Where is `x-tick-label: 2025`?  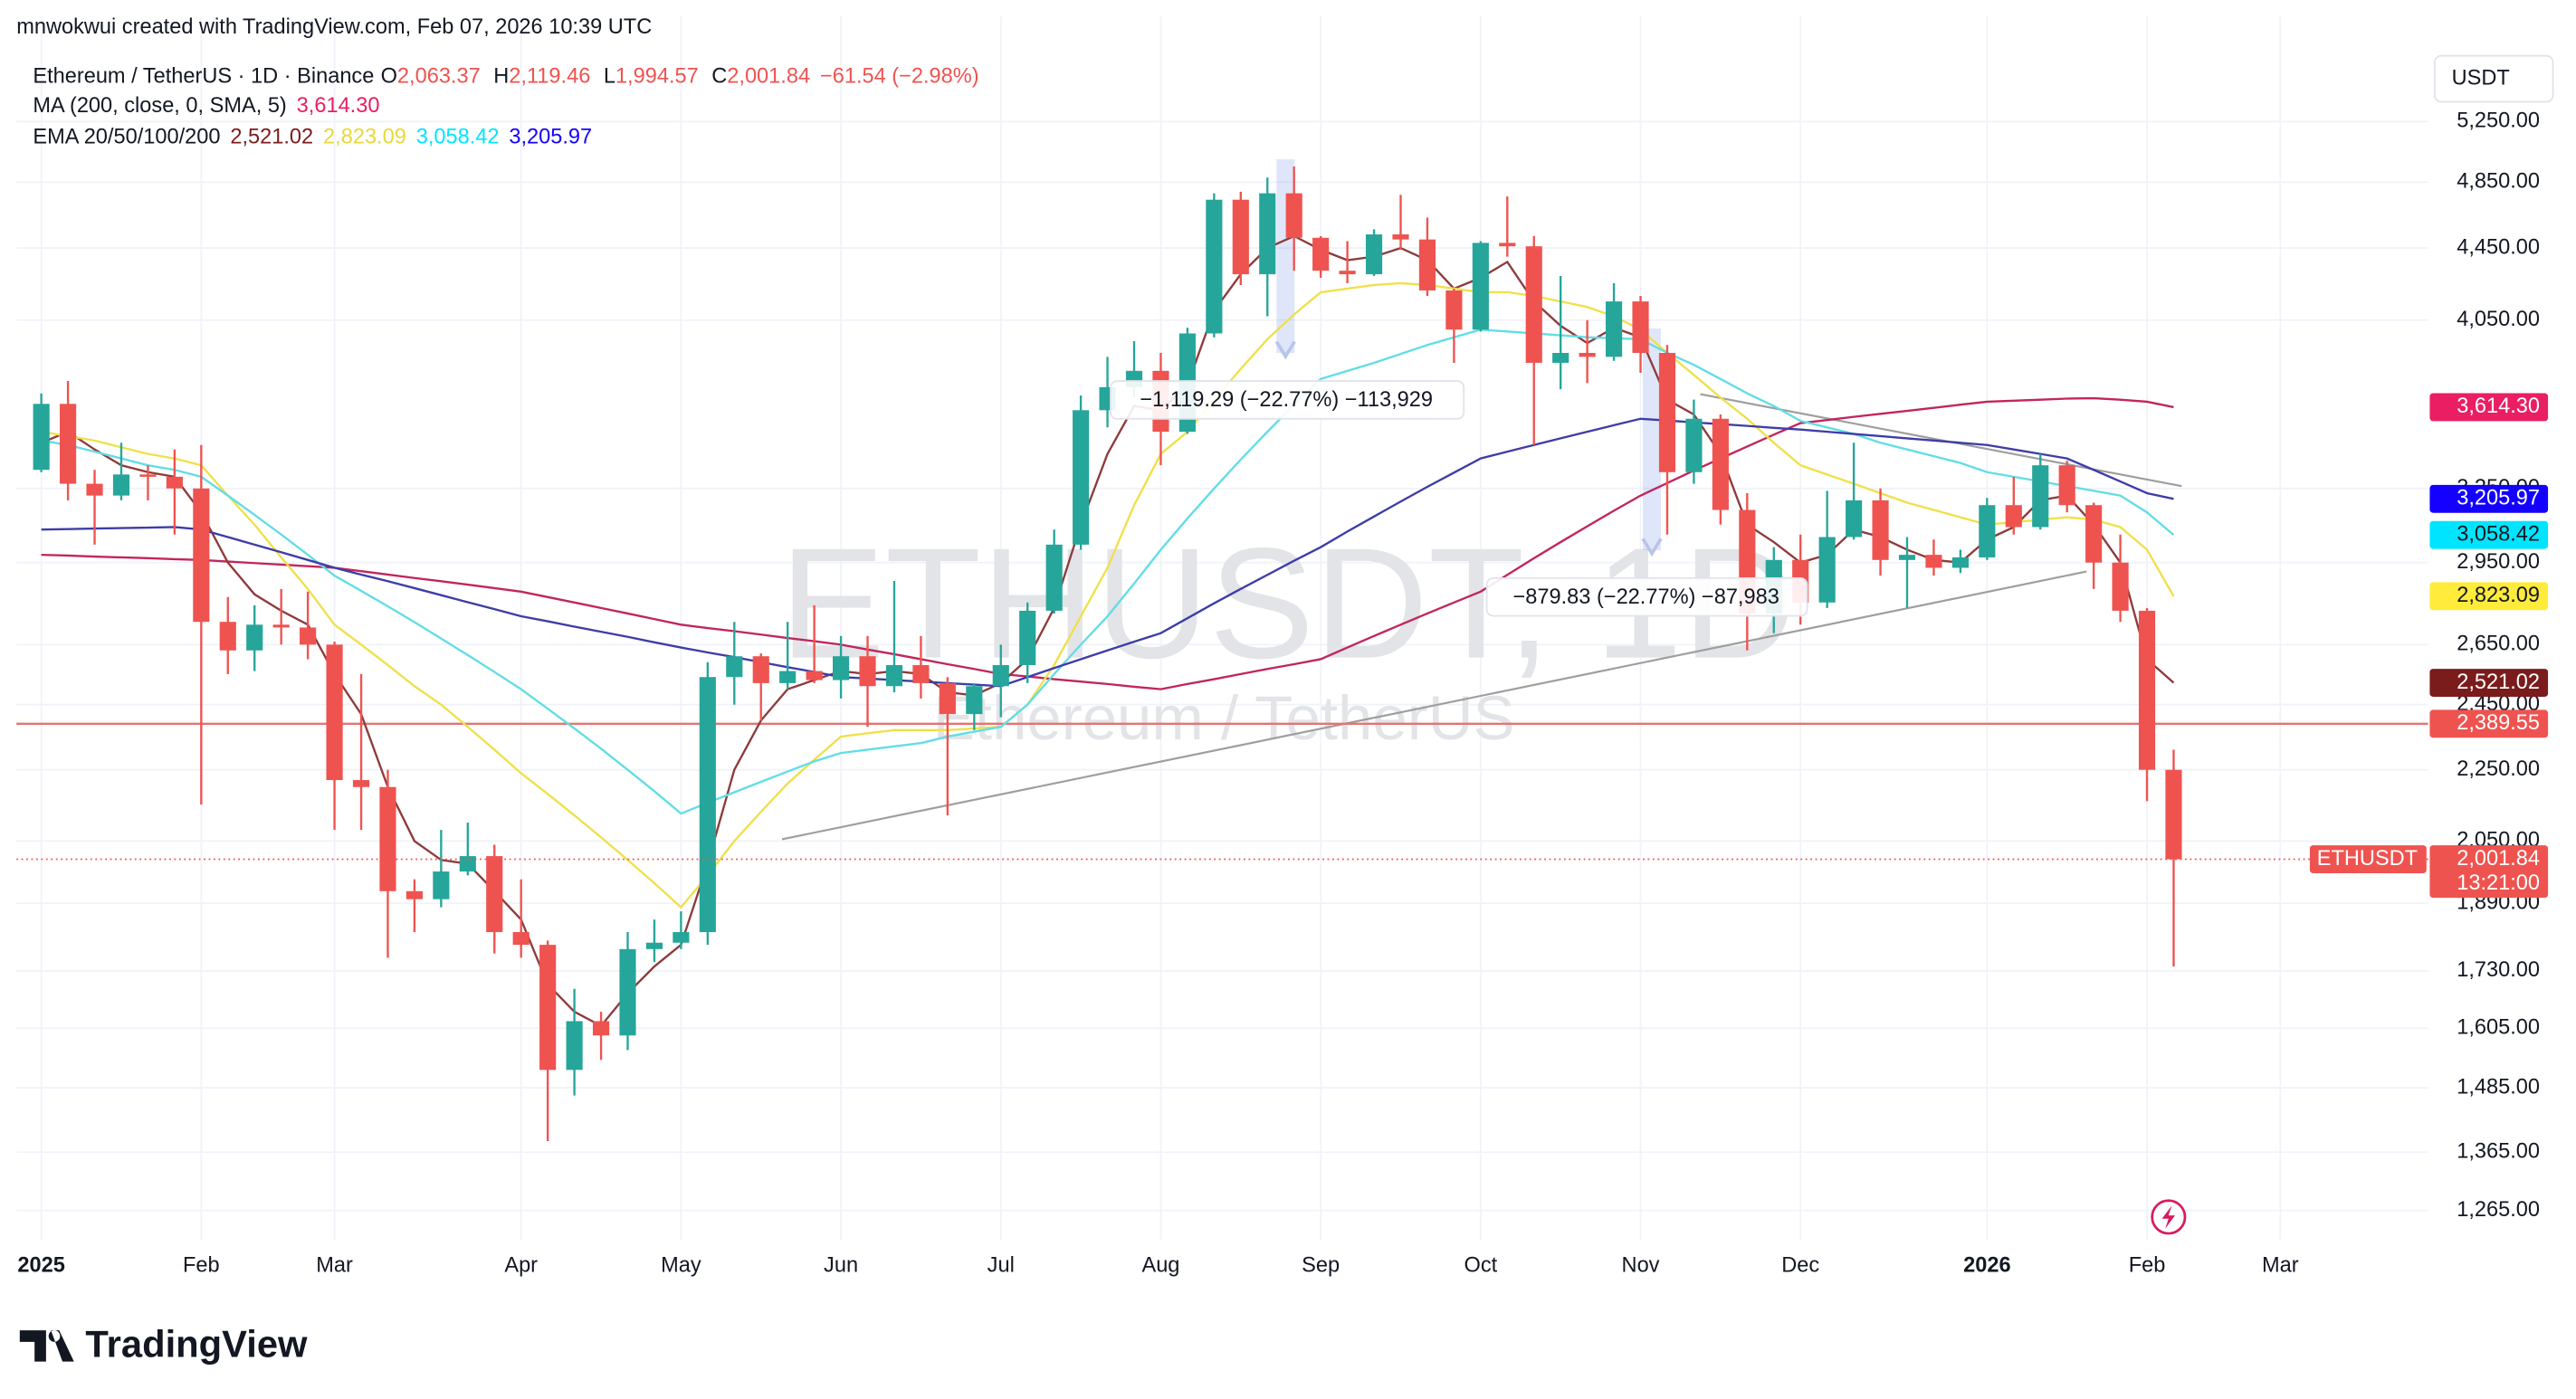 x-tick-label: 2025 is located at coordinates (41, 1265).